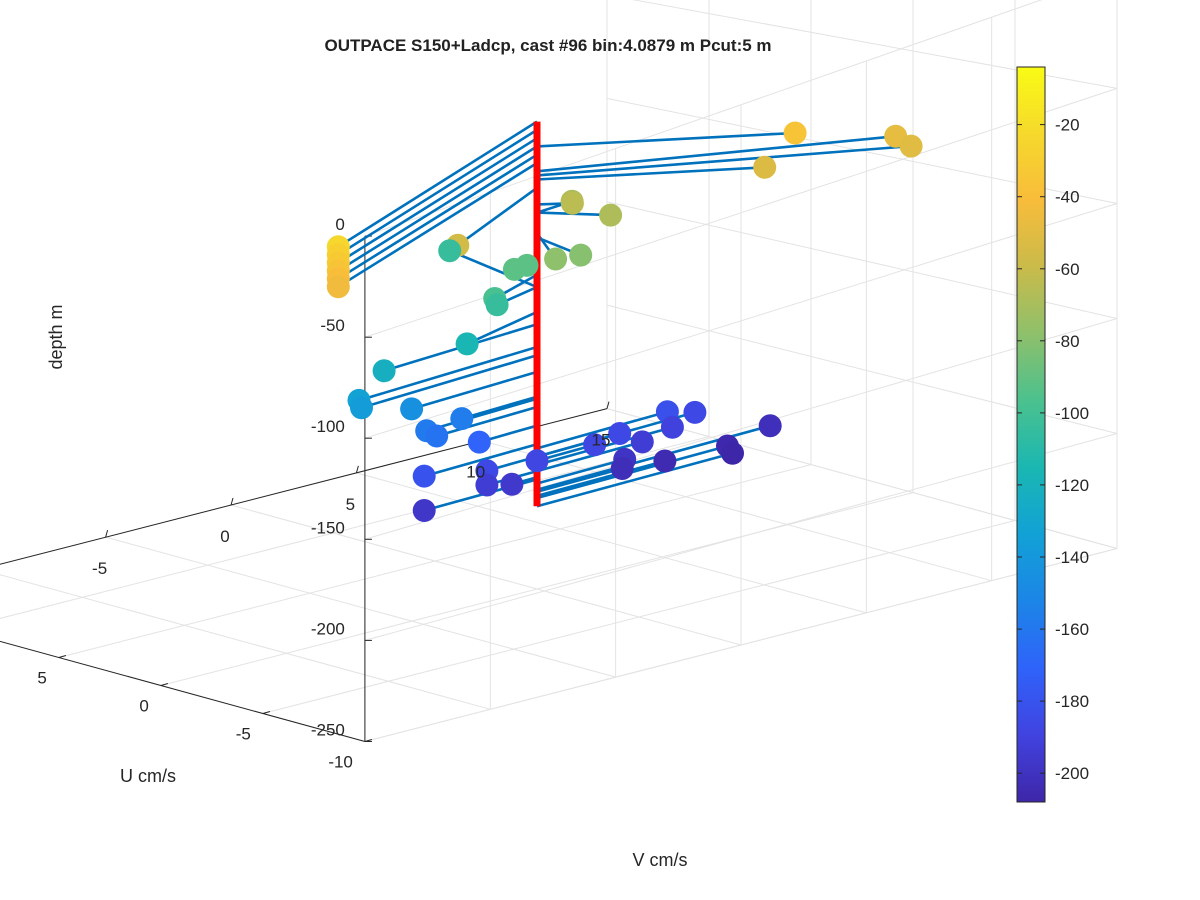 The height and width of the screenshot is (900, 1200). I want to click on x-tick-label: 10, so click(475, 472).